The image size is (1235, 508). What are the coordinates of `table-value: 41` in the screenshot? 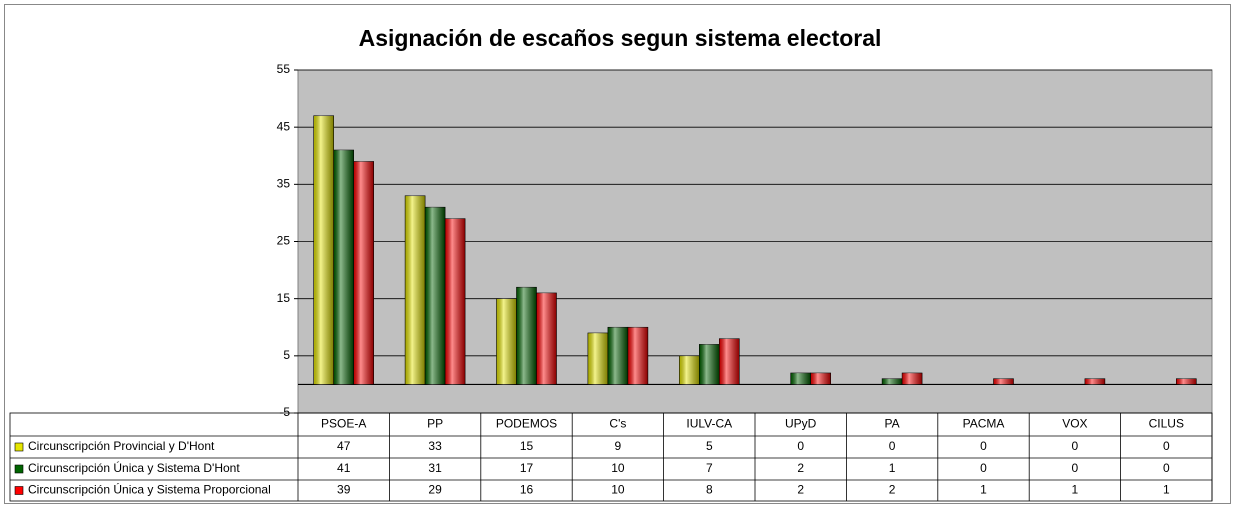 It's located at (344, 468).